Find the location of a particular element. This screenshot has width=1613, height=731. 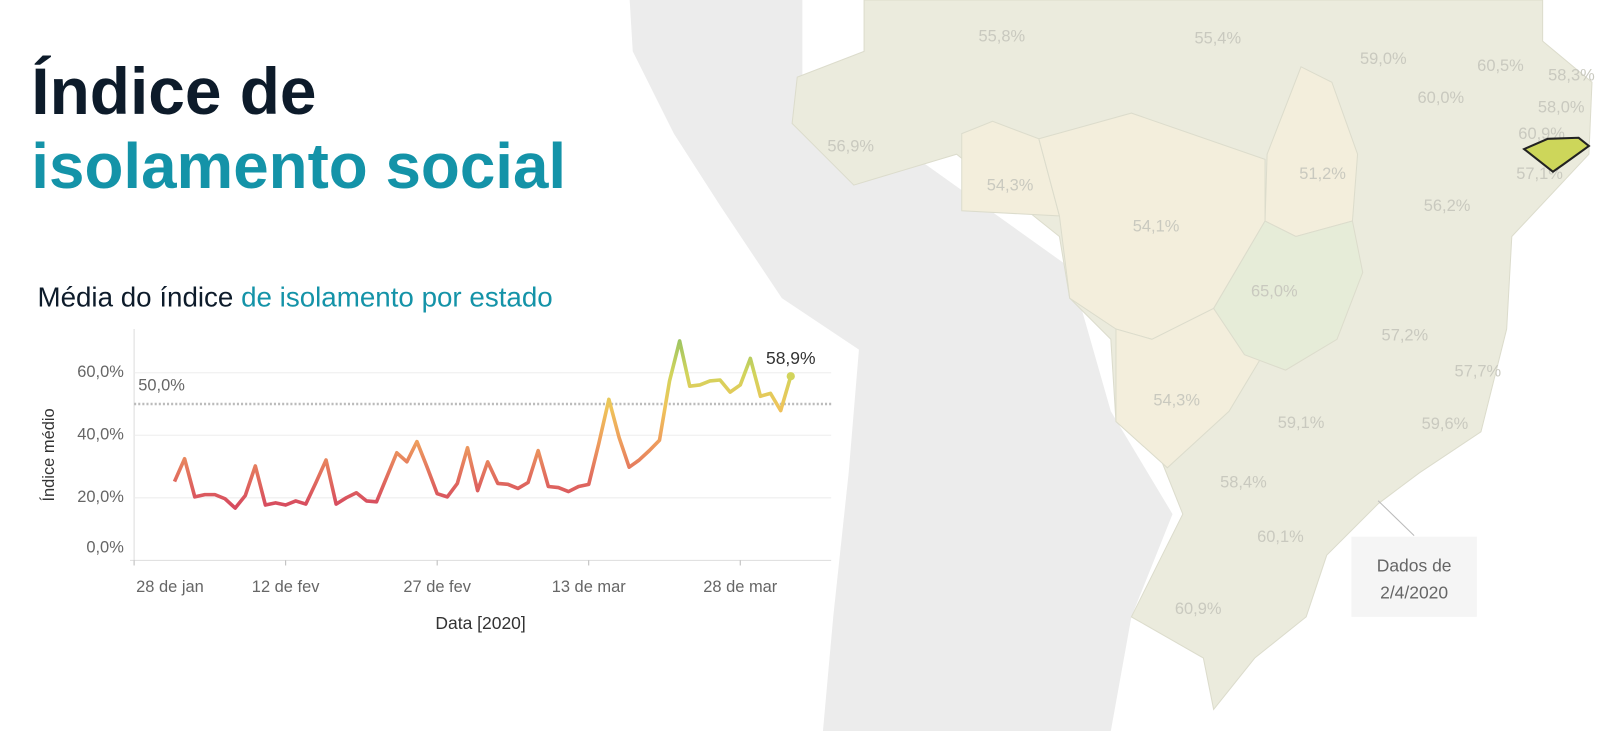

title: isolamento social is located at coordinates (298, 166).